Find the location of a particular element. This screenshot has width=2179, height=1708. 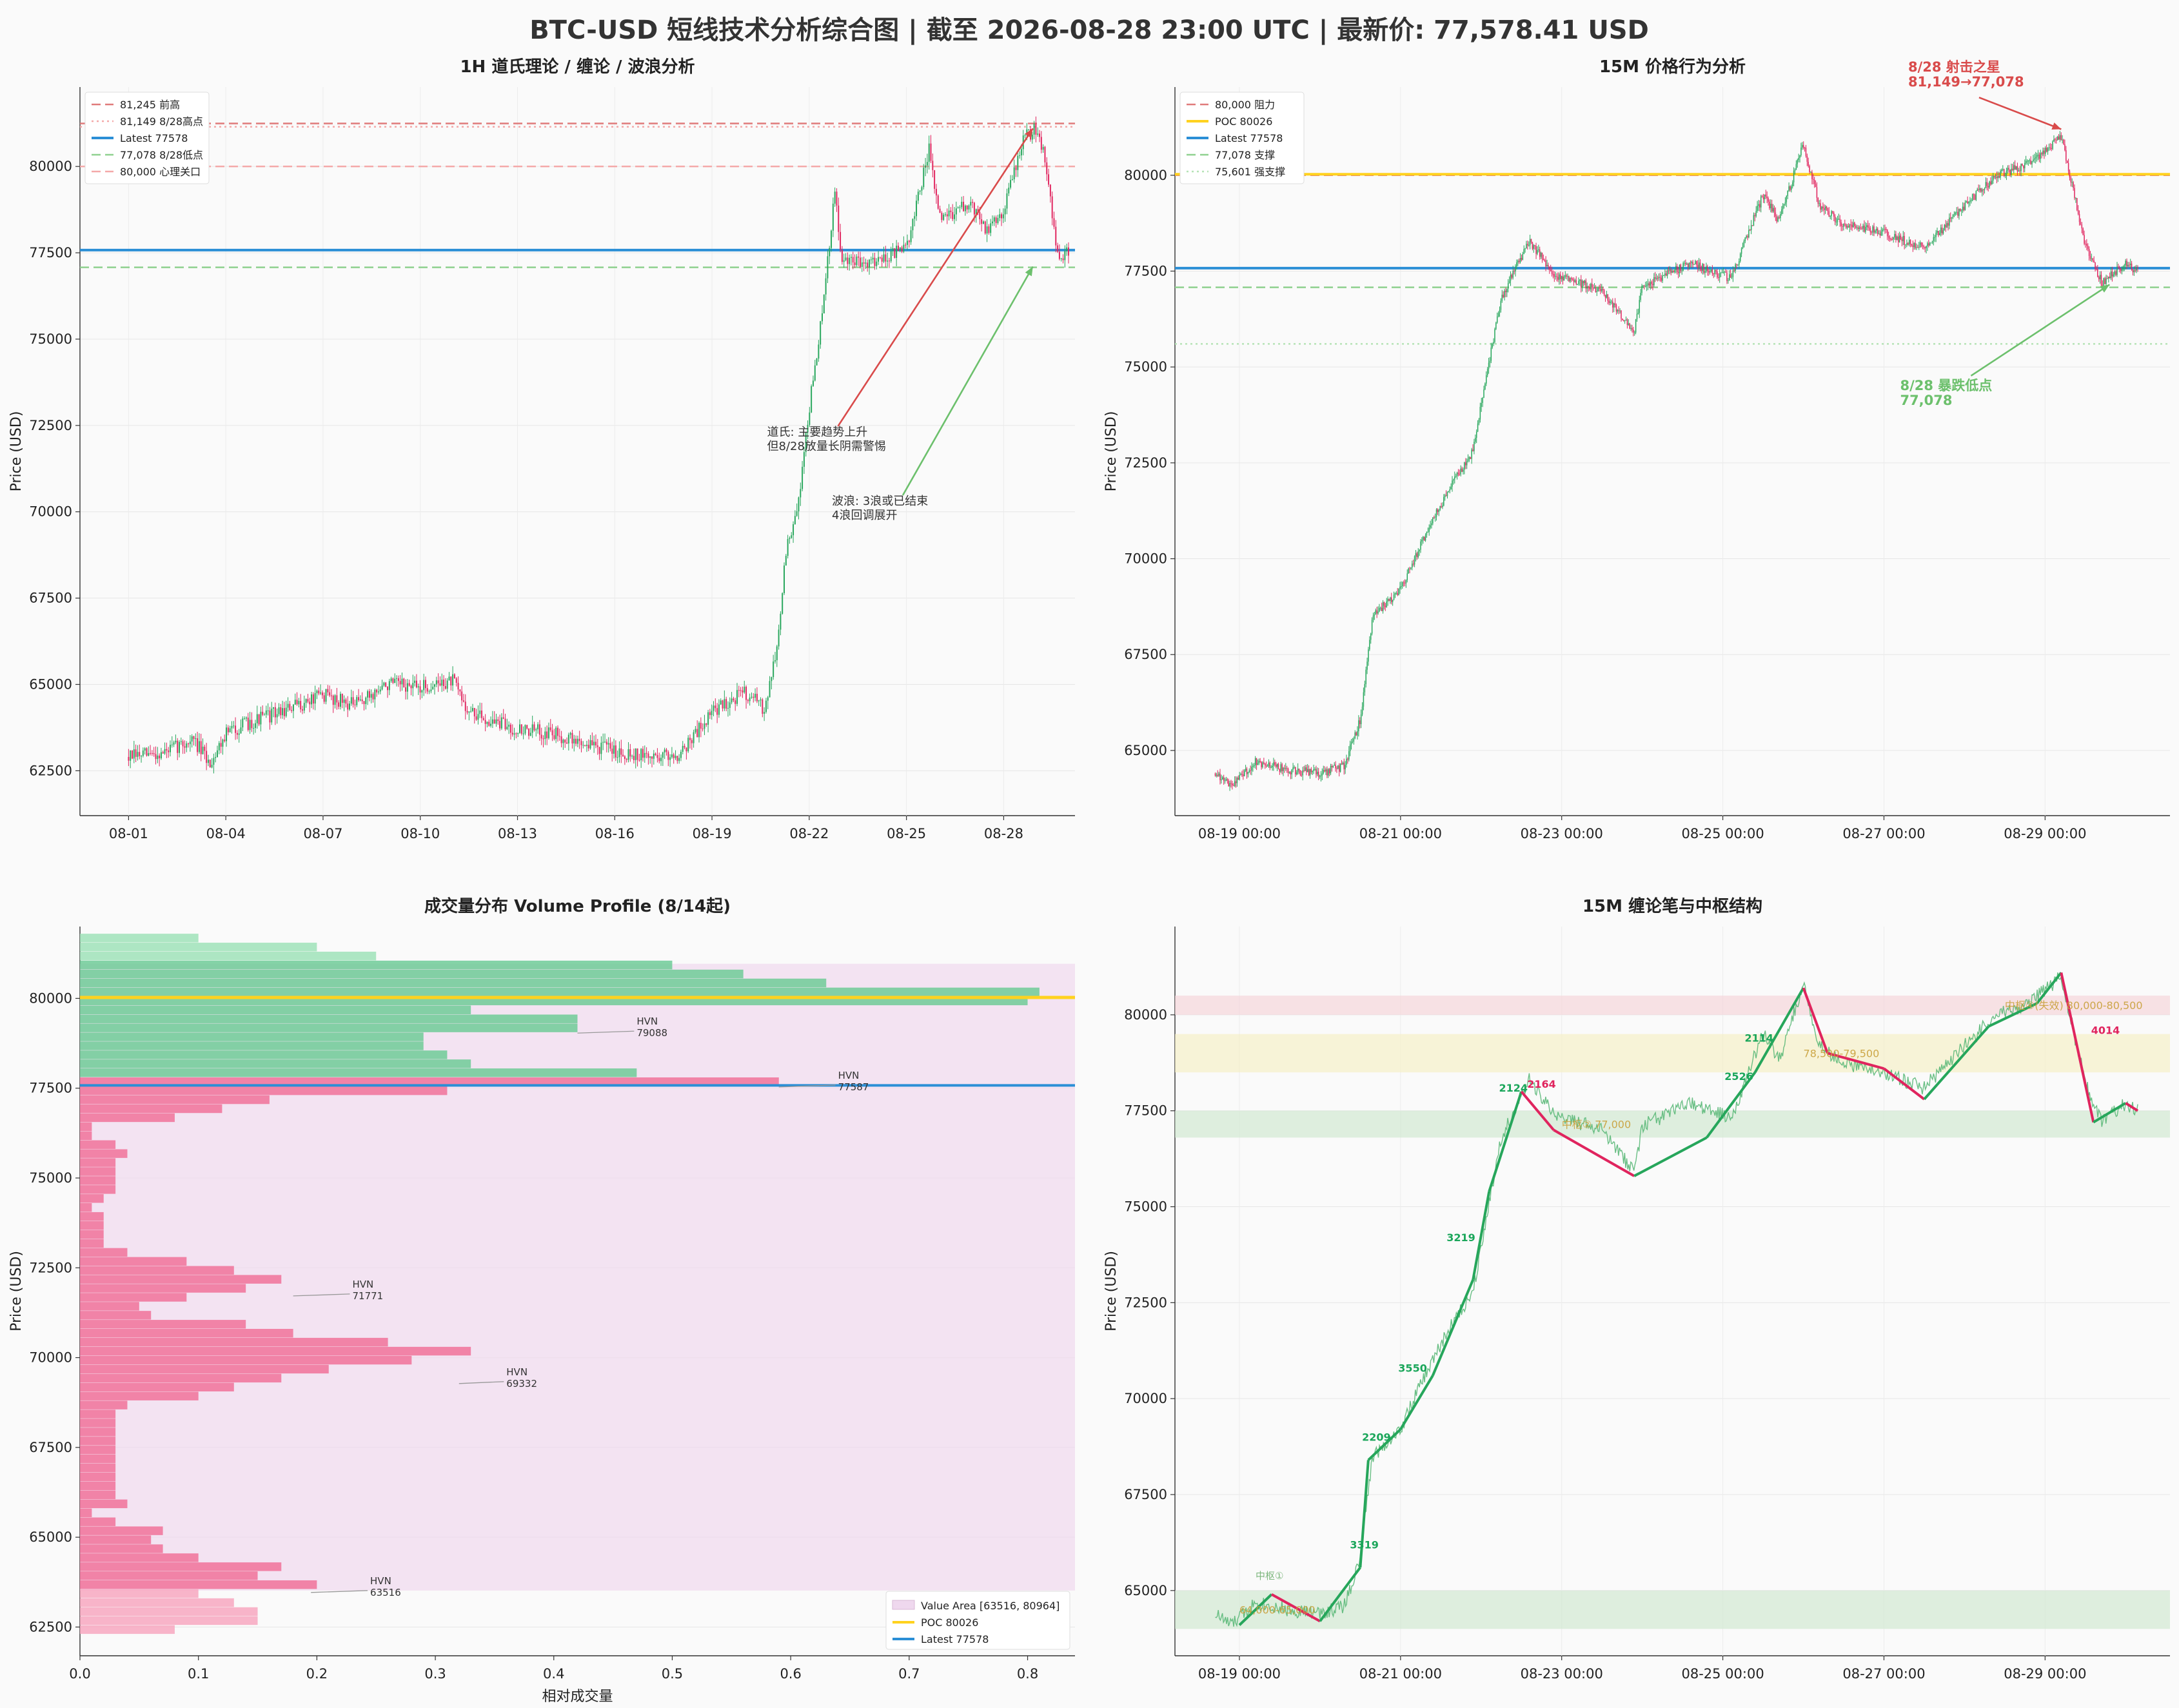

y-tick-label: 75000 is located at coordinates (50, 1178).